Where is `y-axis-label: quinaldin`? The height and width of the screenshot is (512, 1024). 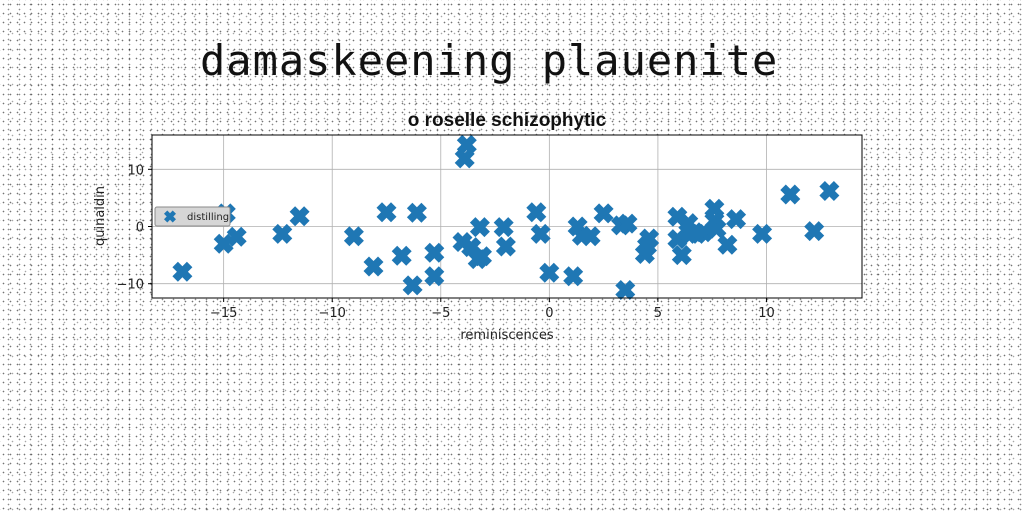 y-axis-label: quinaldin is located at coordinates (100, 216).